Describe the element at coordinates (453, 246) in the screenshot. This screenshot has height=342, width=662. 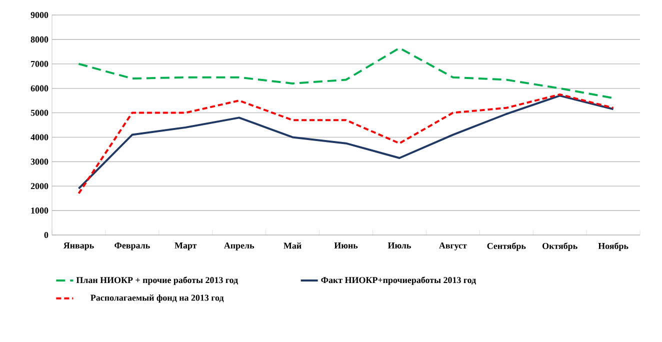
I see `x-tick-label: Август` at that location.